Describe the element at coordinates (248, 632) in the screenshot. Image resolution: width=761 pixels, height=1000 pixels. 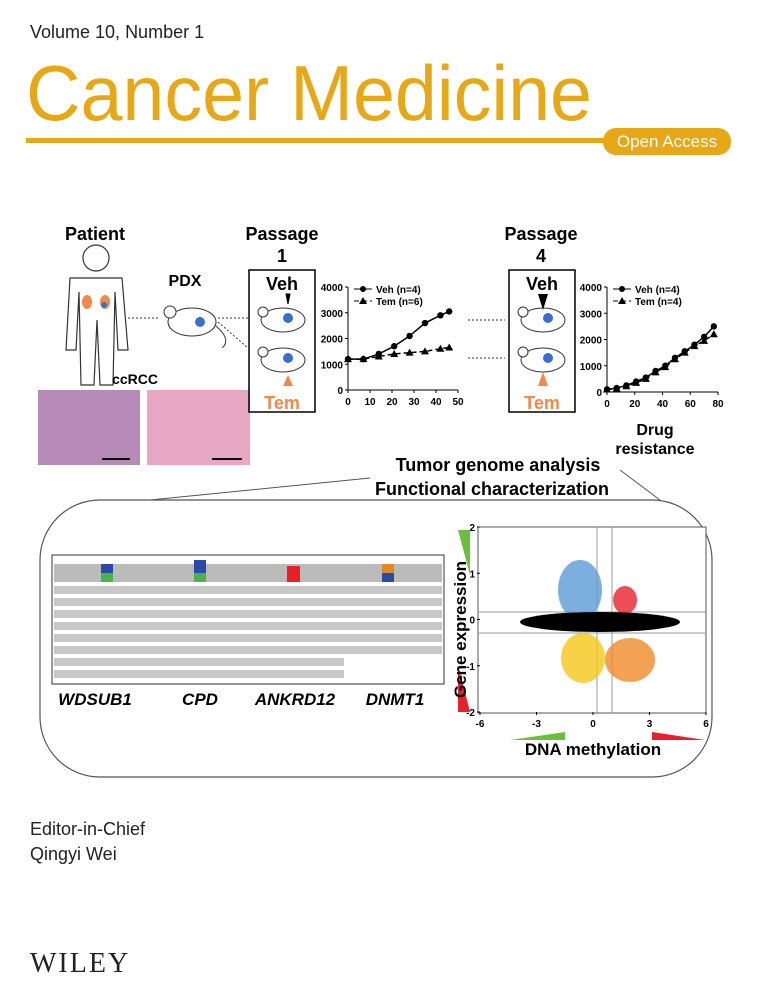
I see `reads` at that location.